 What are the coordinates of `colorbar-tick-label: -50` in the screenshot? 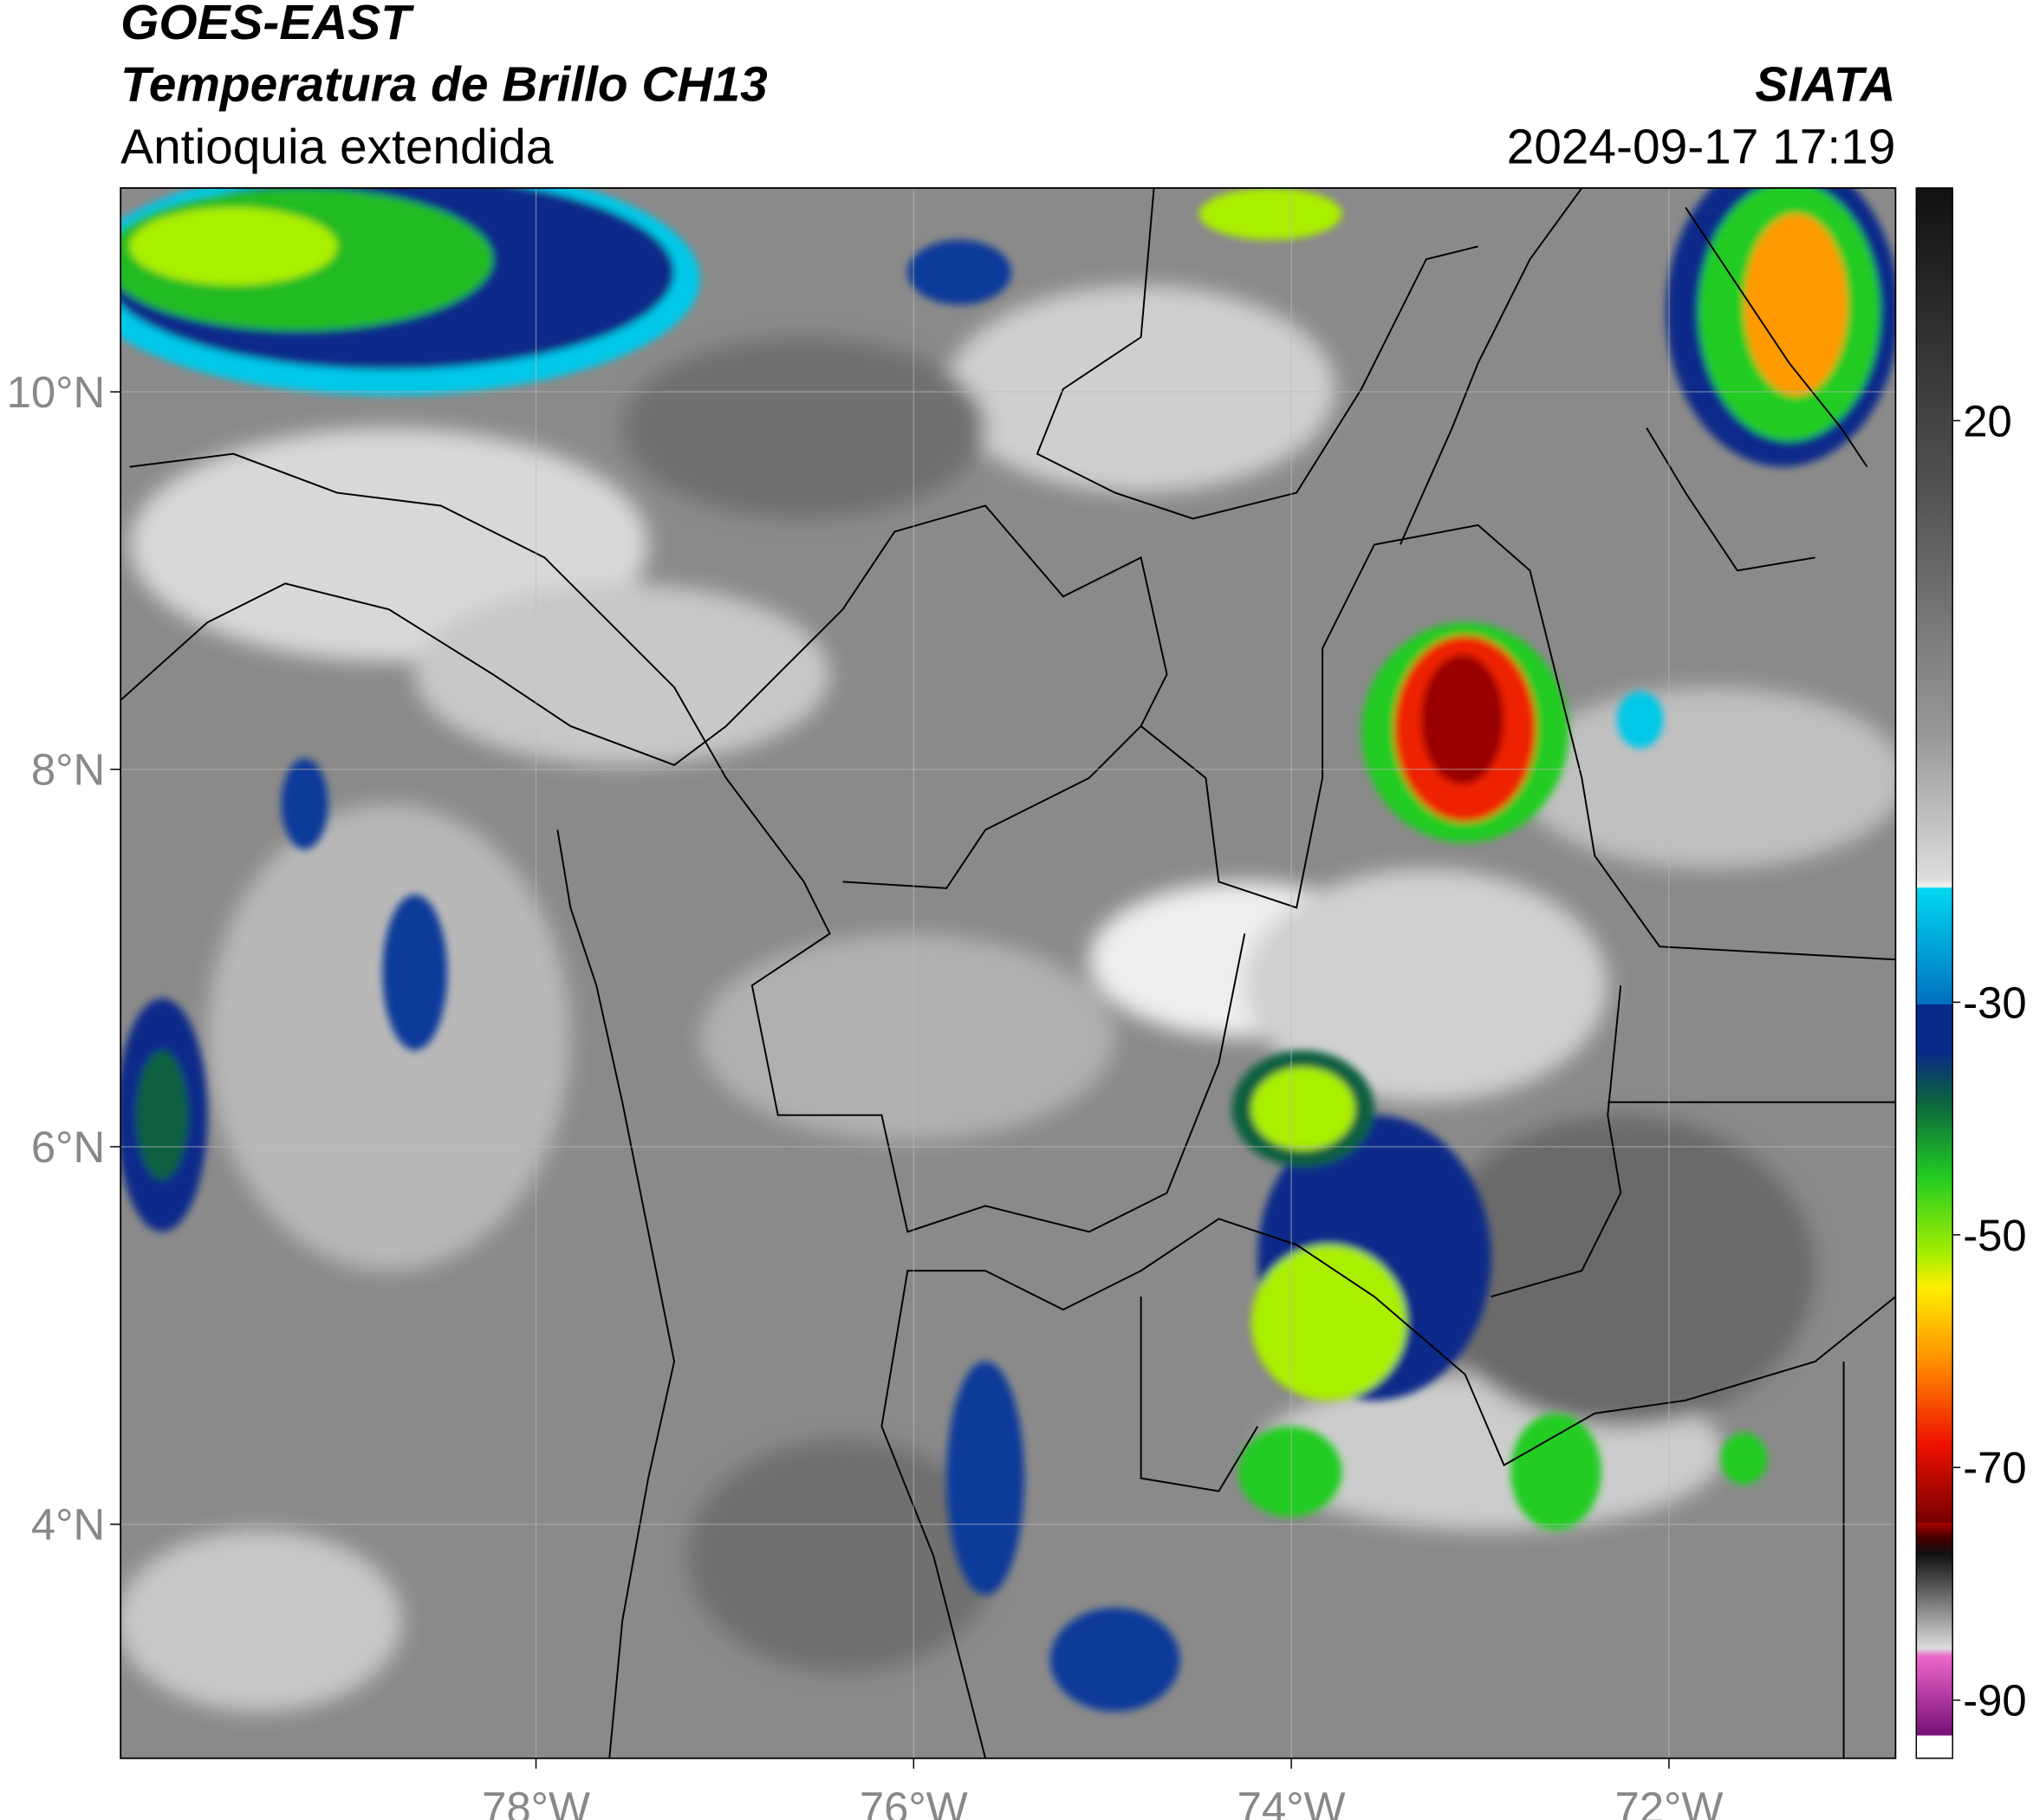 It's located at (1995, 1235).